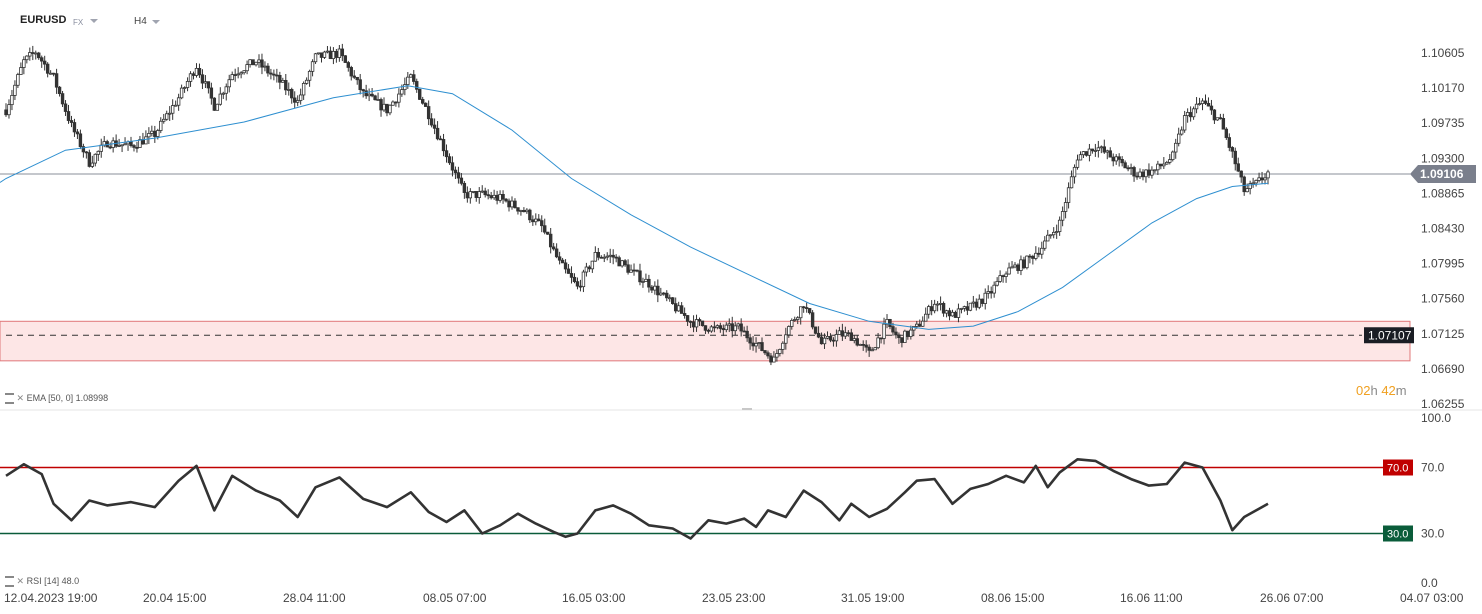 This screenshot has width=1482, height=614. I want to click on rsi-indicator-label: ✕ RSI [14] 48.0, so click(42, 582).